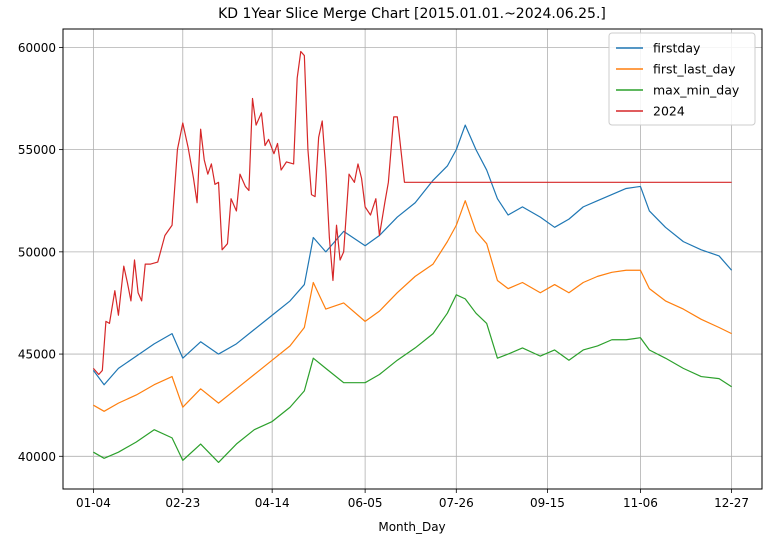  Describe the element at coordinates (37, 457) in the screenshot. I see `y-tick-label: 40000` at that location.